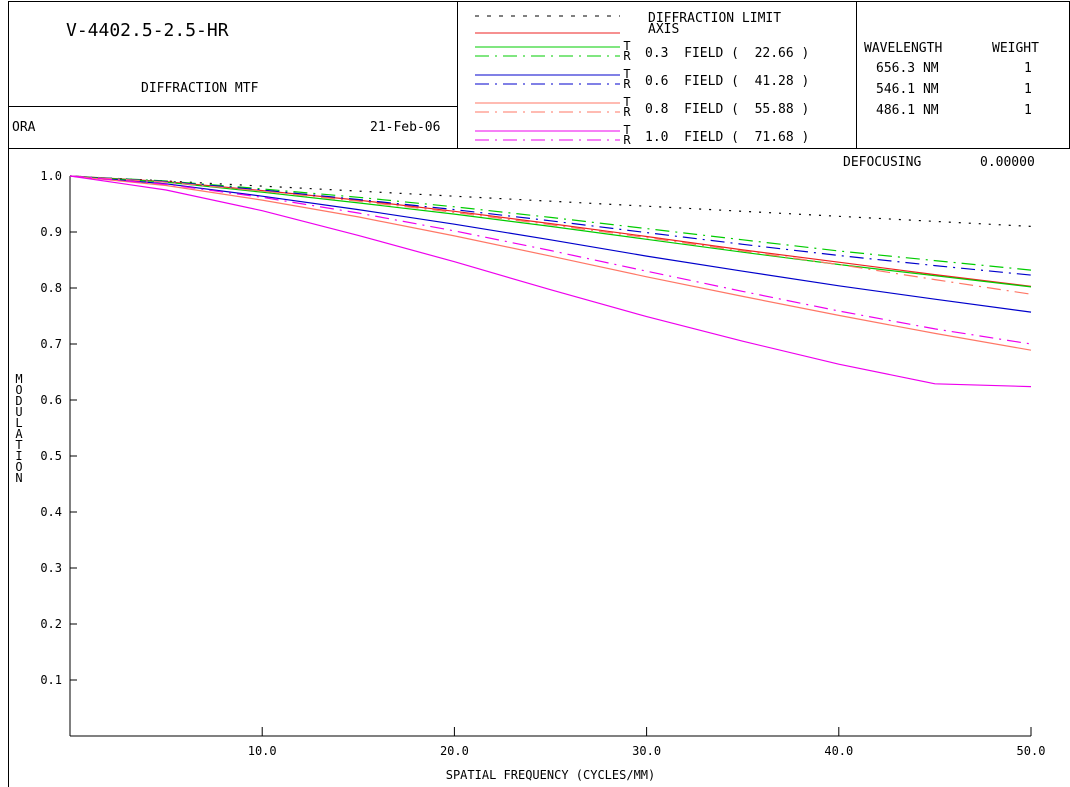 The height and width of the screenshot is (787, 1070). Describe the element at coordinates (907, 68) in the screenshot. I see `wavelength-row-1: 656.3 NM` at that location.